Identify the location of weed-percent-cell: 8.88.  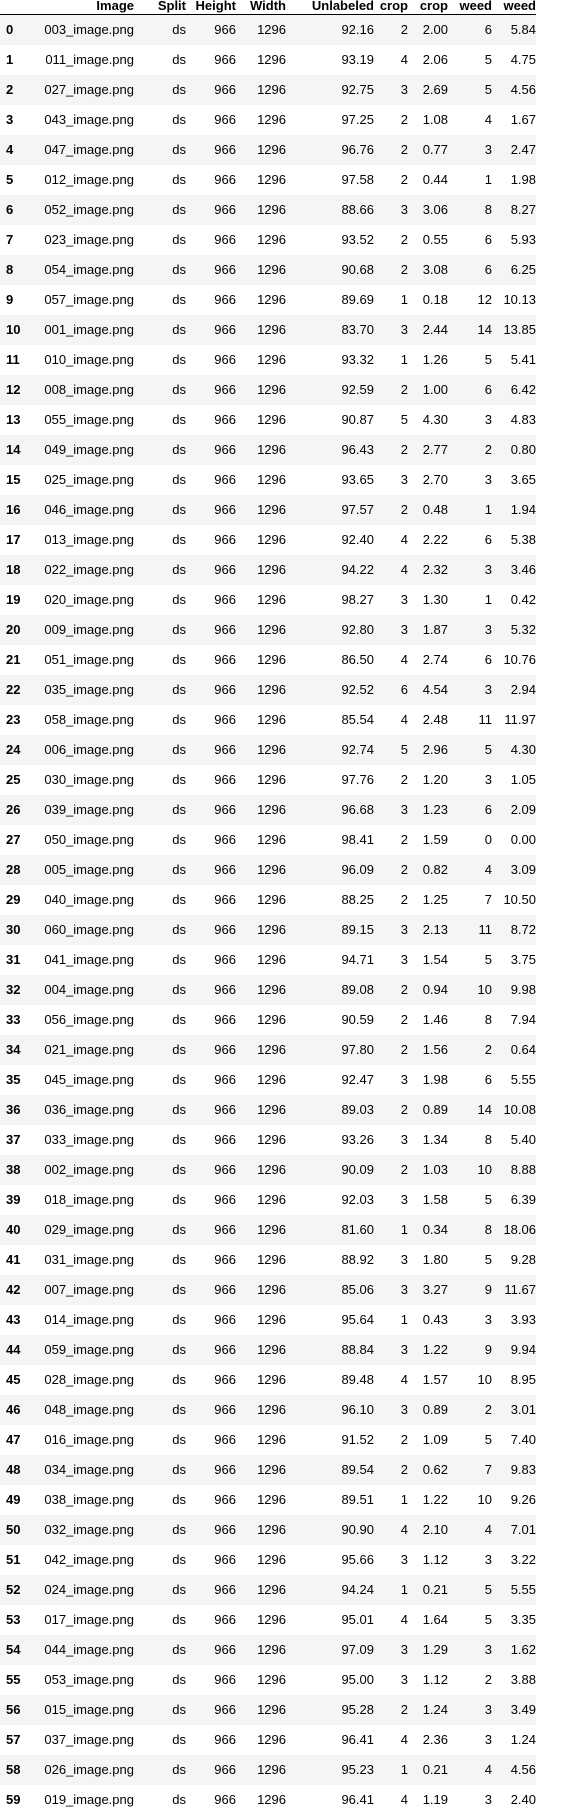
(523, 1169).